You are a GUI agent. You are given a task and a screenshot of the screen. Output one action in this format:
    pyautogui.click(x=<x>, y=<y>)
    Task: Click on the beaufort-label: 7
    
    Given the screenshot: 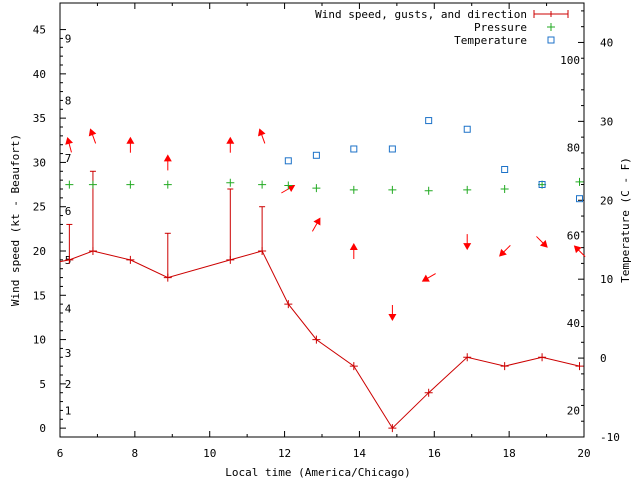 What is the action you would take?
    pyautogui.click(x=68, y=158)
    